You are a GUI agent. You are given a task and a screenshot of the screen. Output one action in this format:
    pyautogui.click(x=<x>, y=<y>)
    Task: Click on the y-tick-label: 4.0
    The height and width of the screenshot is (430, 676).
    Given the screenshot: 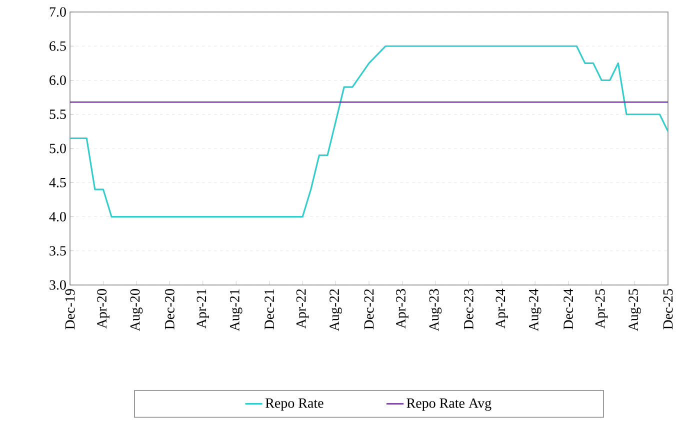 What is the action you would take?
    pyautogui.click(x=57, y=217)
    